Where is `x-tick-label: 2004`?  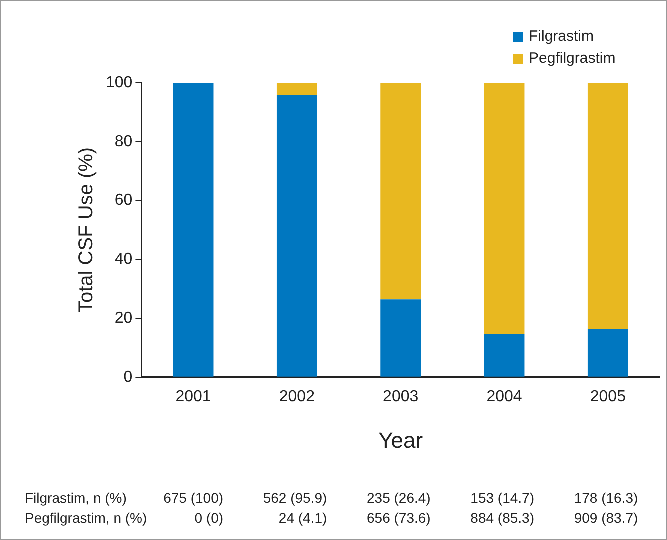 x-tick-label: 2004 is located at coordinates (504, 397).